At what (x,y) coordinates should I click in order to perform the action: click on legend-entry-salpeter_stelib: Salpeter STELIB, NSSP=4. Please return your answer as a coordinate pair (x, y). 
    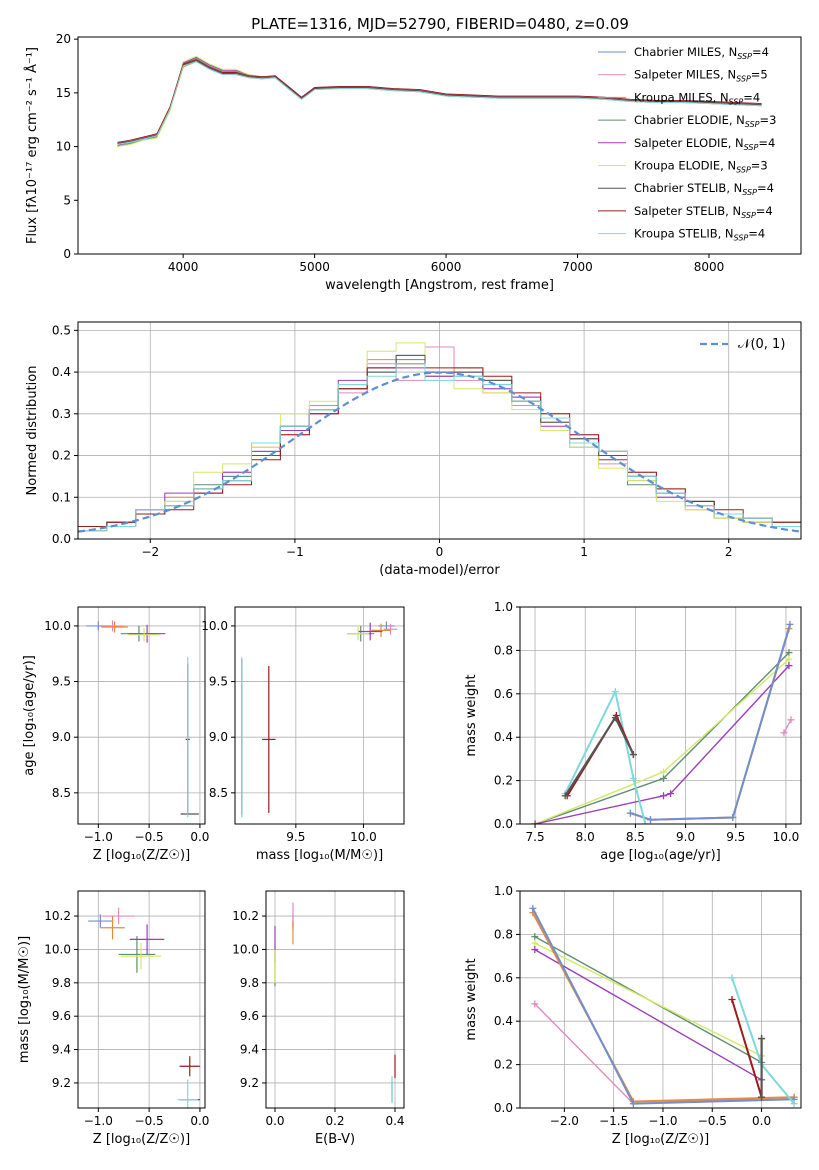
    Looking at the image, I should click on (703, 212).